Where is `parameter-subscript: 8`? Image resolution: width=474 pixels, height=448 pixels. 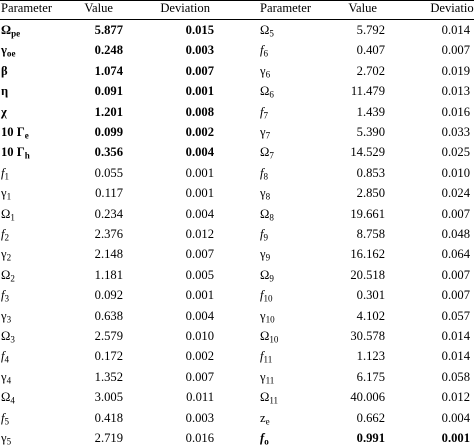
parameter-subscript: 8 is located at coordinates (268, 196).